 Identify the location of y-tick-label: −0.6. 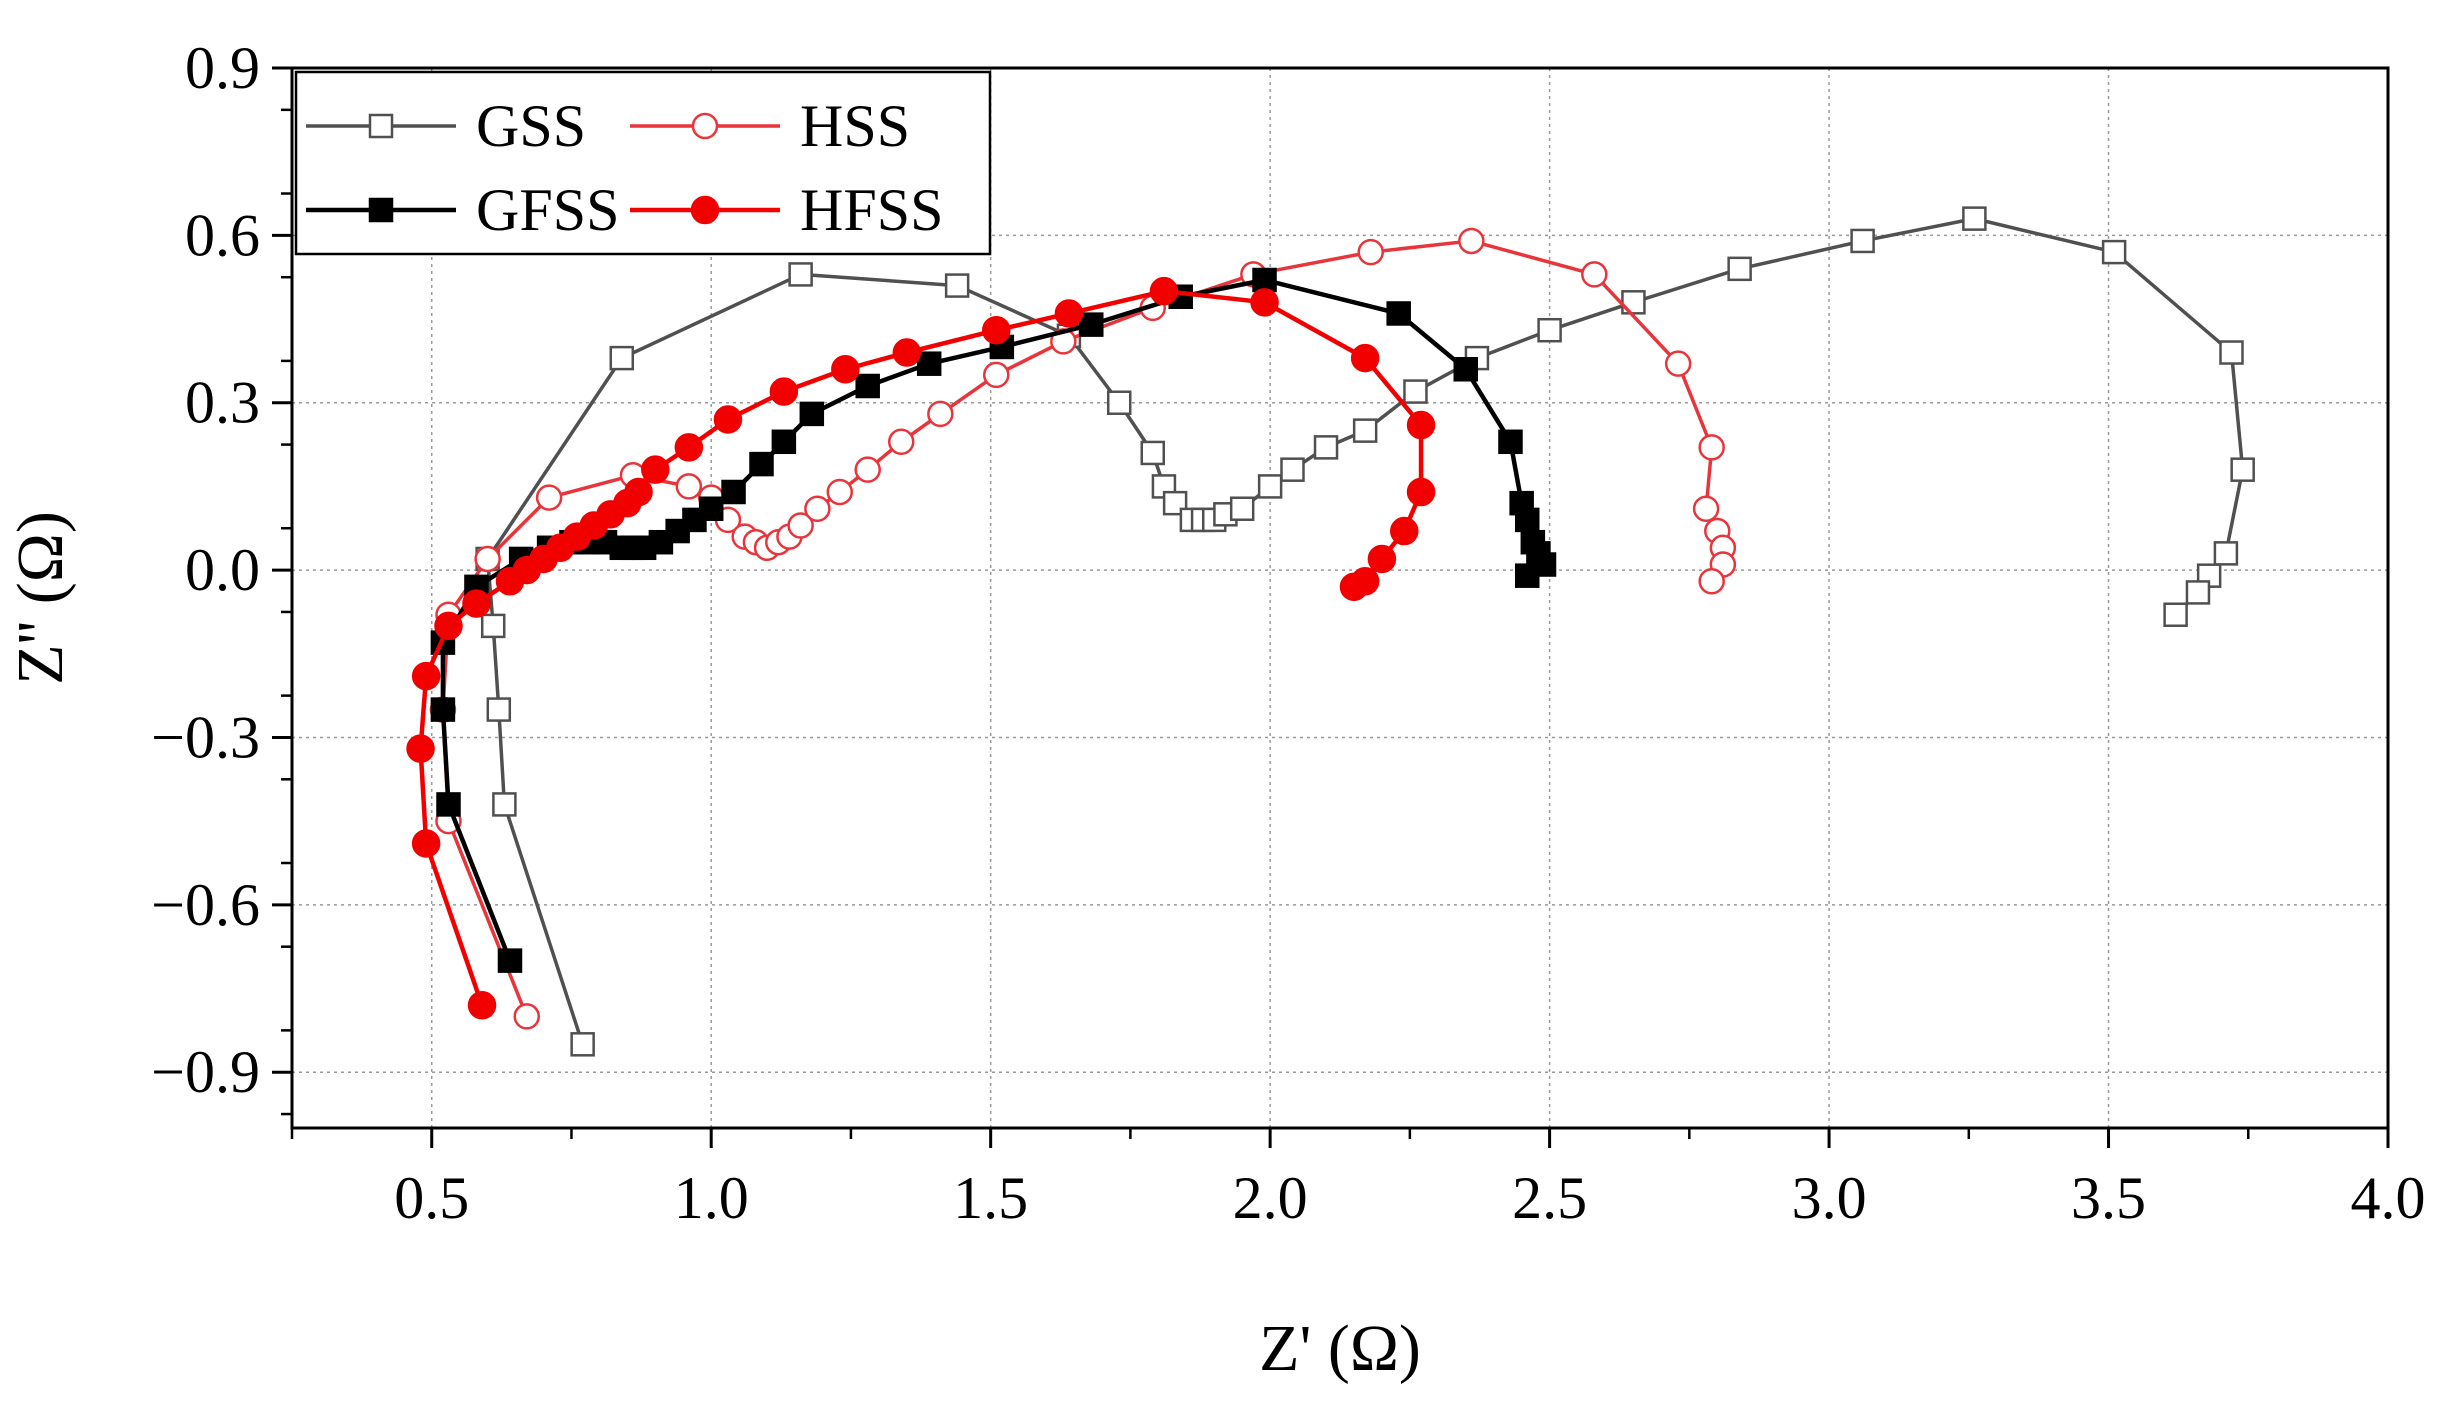
(205, 905).